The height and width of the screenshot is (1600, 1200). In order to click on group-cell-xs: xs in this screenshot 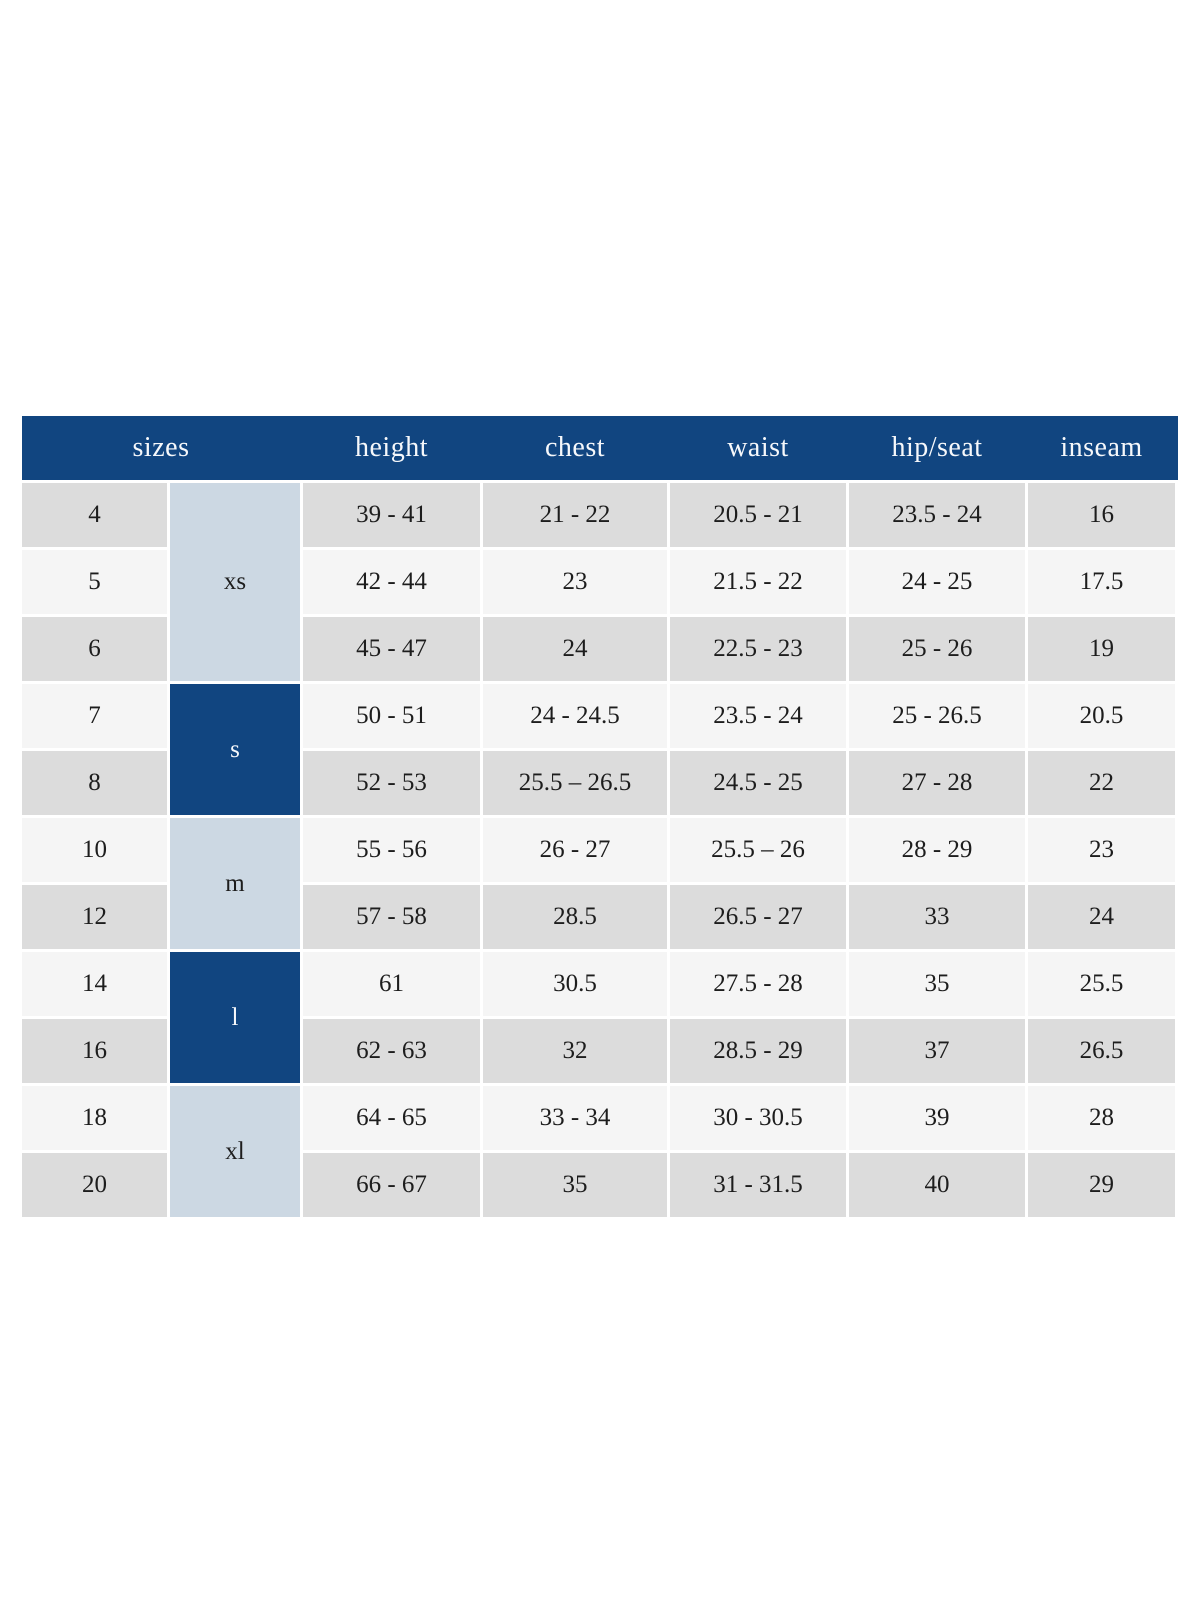, I will do `click(235, 582)`.